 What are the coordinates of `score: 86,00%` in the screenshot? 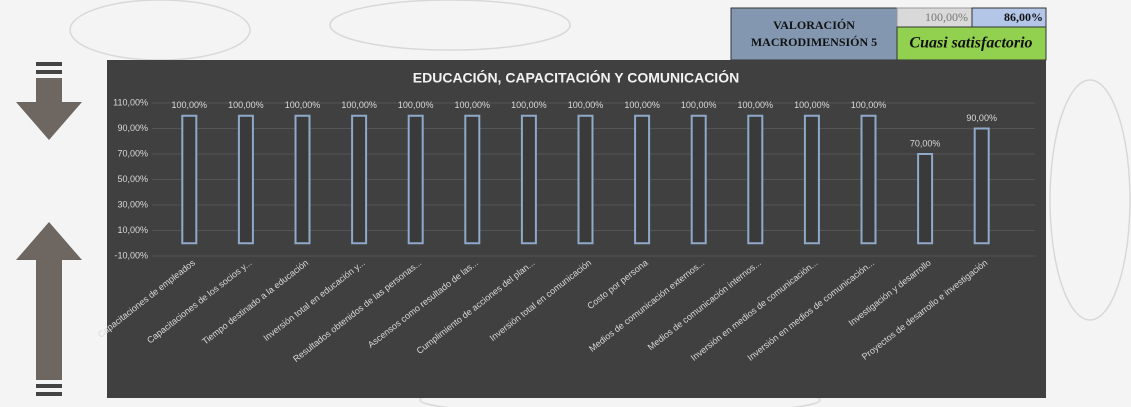 It's located at (1023, 17).